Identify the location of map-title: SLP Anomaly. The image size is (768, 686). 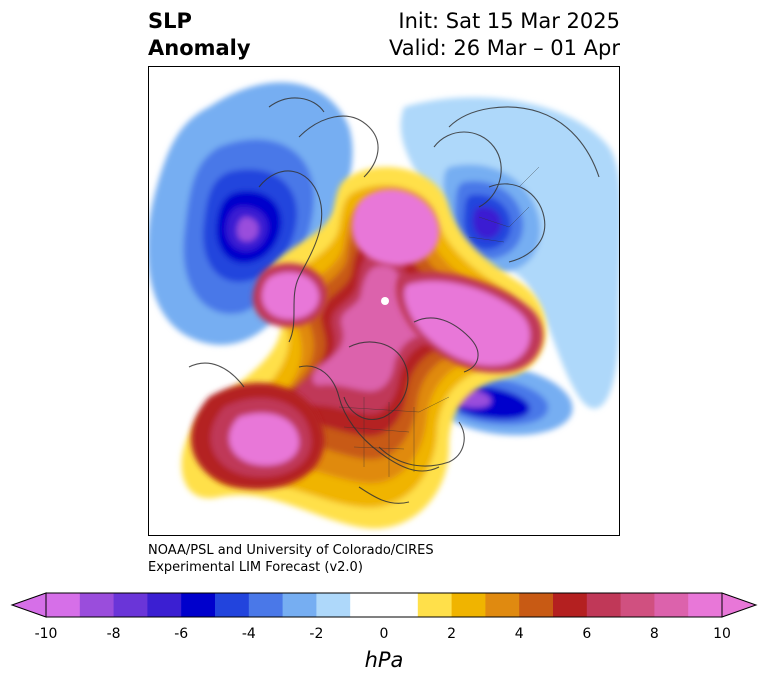
(199, 35).